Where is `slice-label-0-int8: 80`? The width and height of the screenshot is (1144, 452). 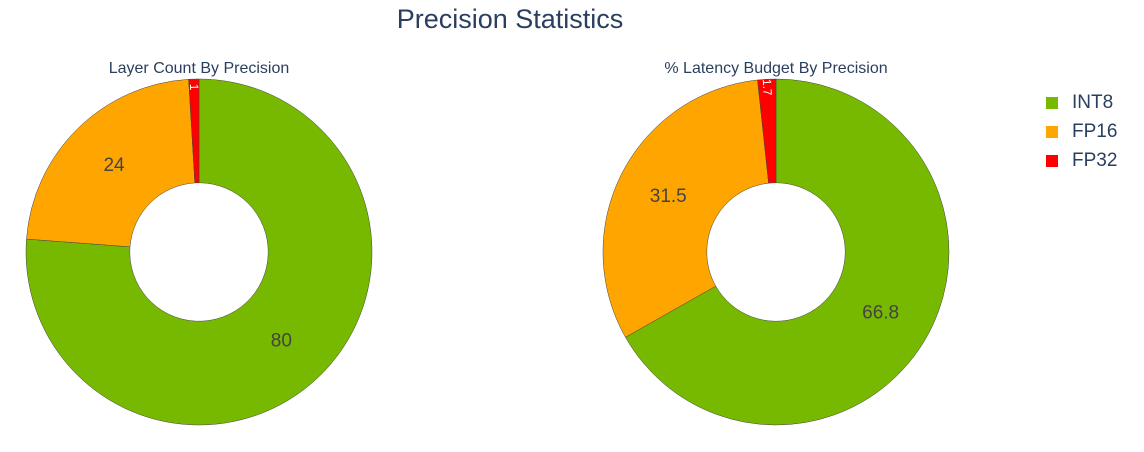
slice-label-0-int8: 80 is located at coordinates (281, 340).